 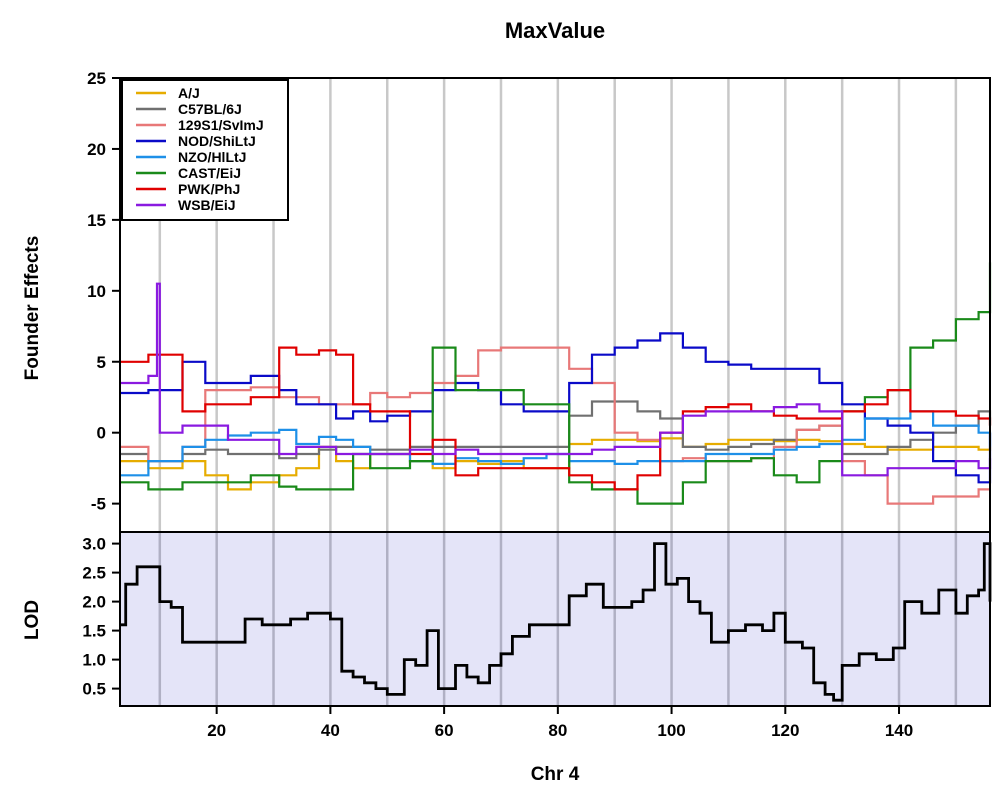 I want to click on chart-title: MaxValue, so click(x=555, y=30).